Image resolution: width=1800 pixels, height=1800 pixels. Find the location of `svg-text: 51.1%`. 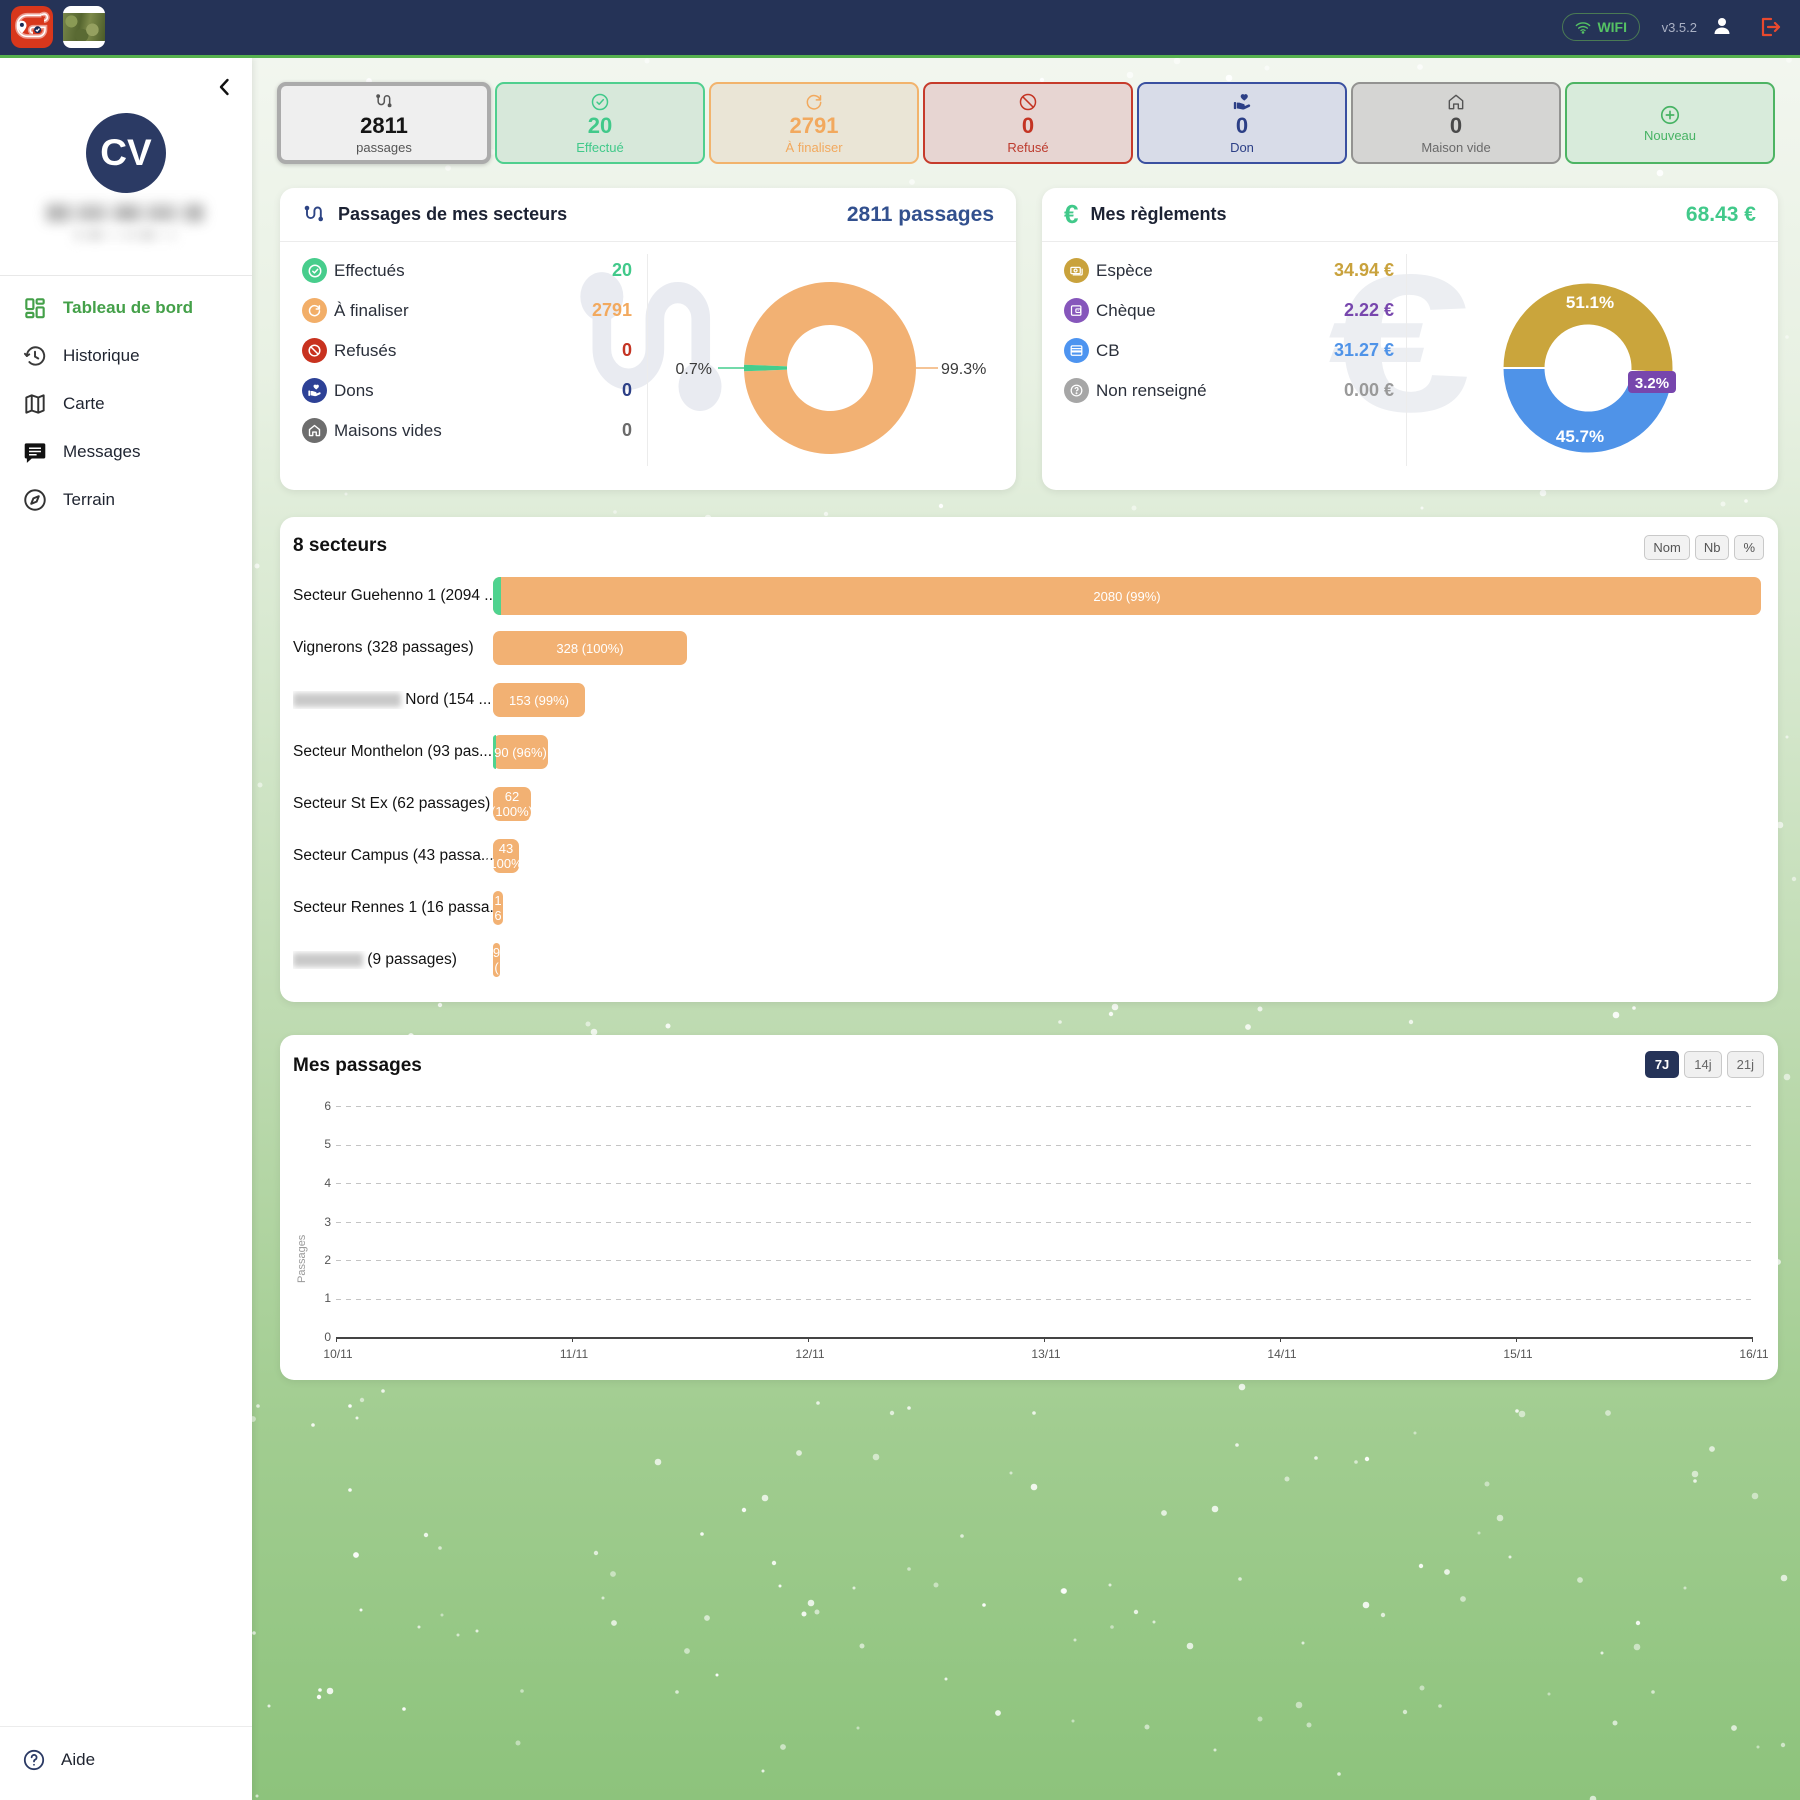

svg-text: 51.1% is located at coordinates (1590, 302).